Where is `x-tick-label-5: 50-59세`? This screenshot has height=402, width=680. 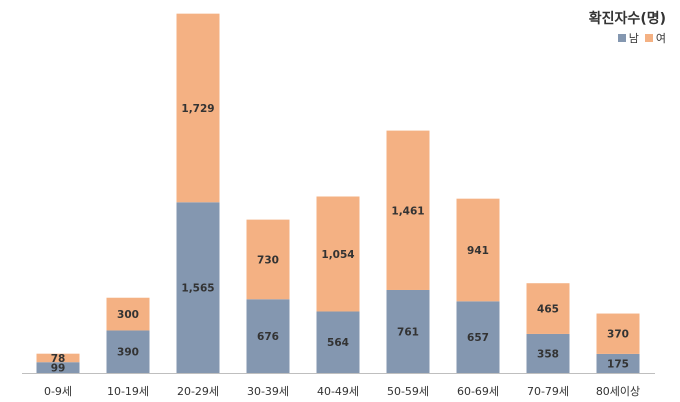 x-tick-label-5: 50-59세 is located at coordinates (408, 391).